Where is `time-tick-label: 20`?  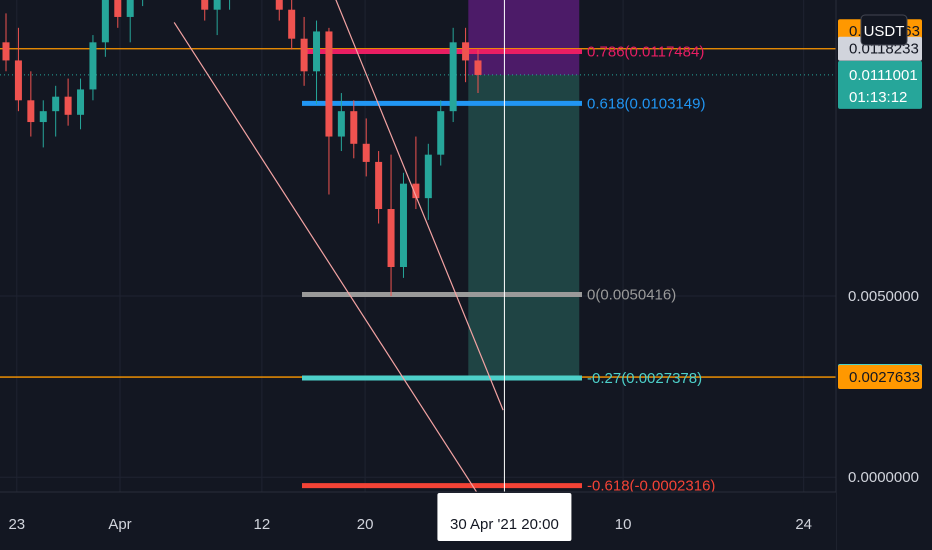
time-tick-label: 20 is located at coordinates (365, 524).